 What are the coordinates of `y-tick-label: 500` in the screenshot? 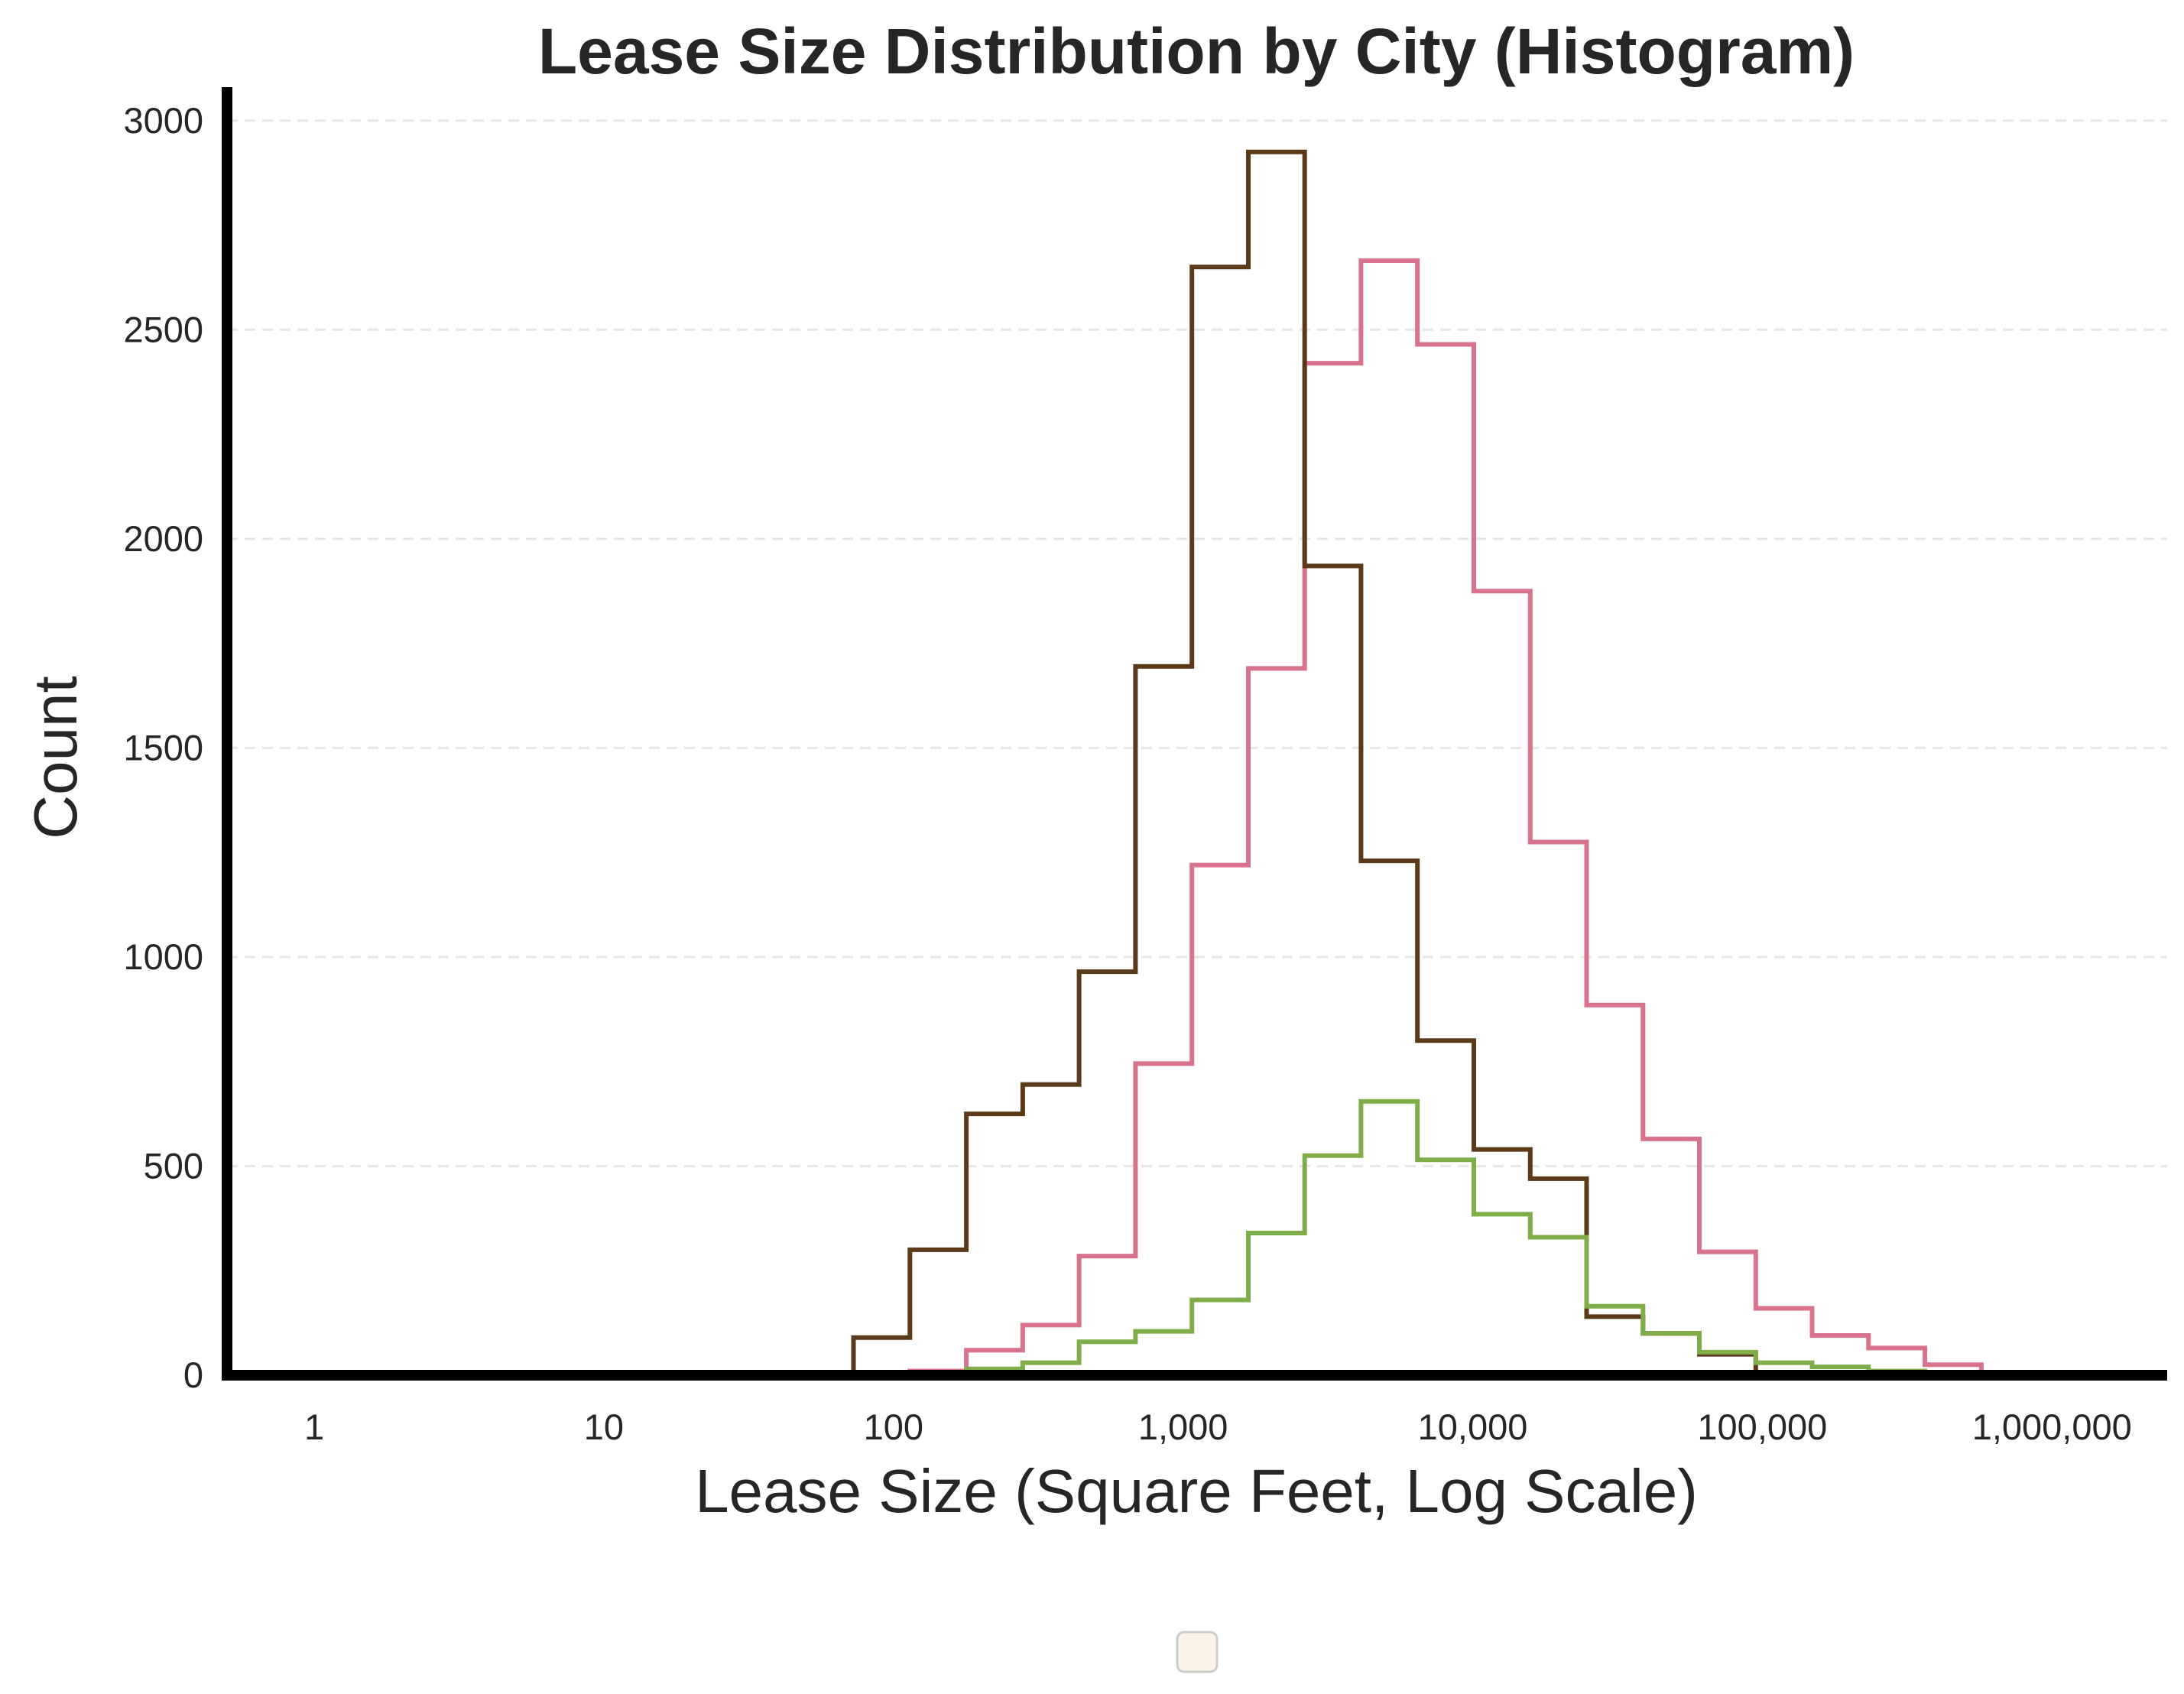 It's located at (173, 1165).